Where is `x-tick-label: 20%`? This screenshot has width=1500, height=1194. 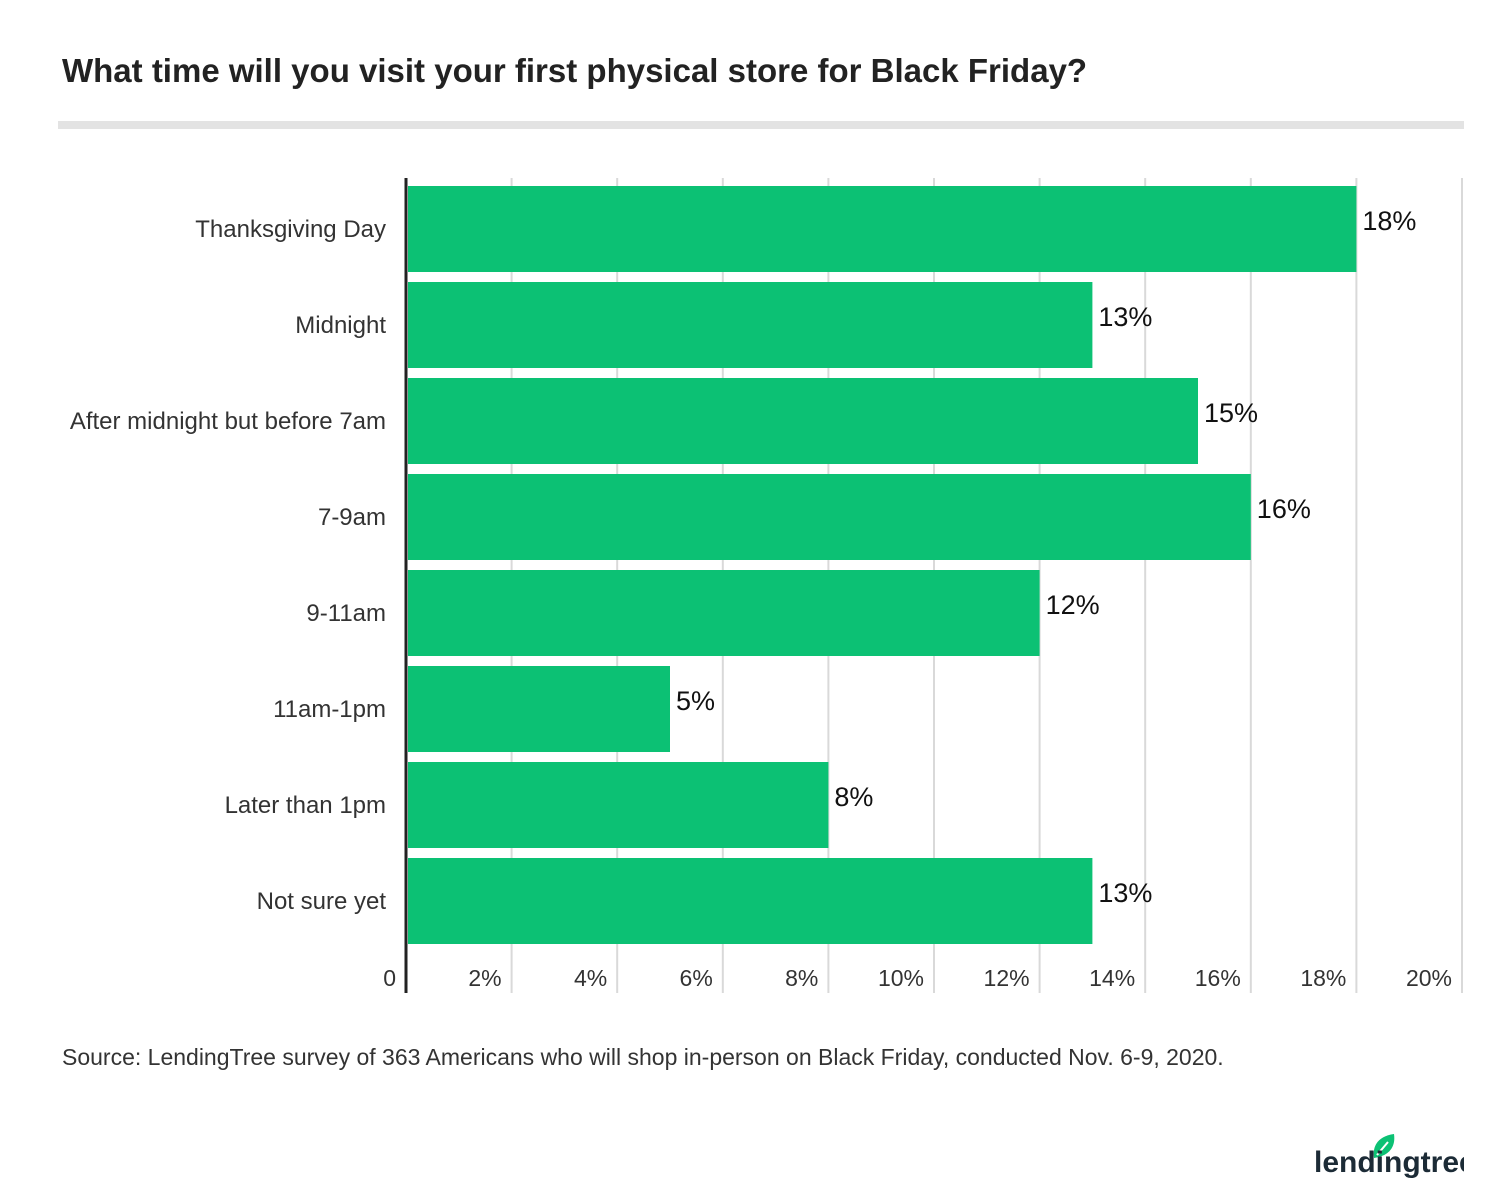 x-tick-label: 20% is located at coordinates (1429, 978).